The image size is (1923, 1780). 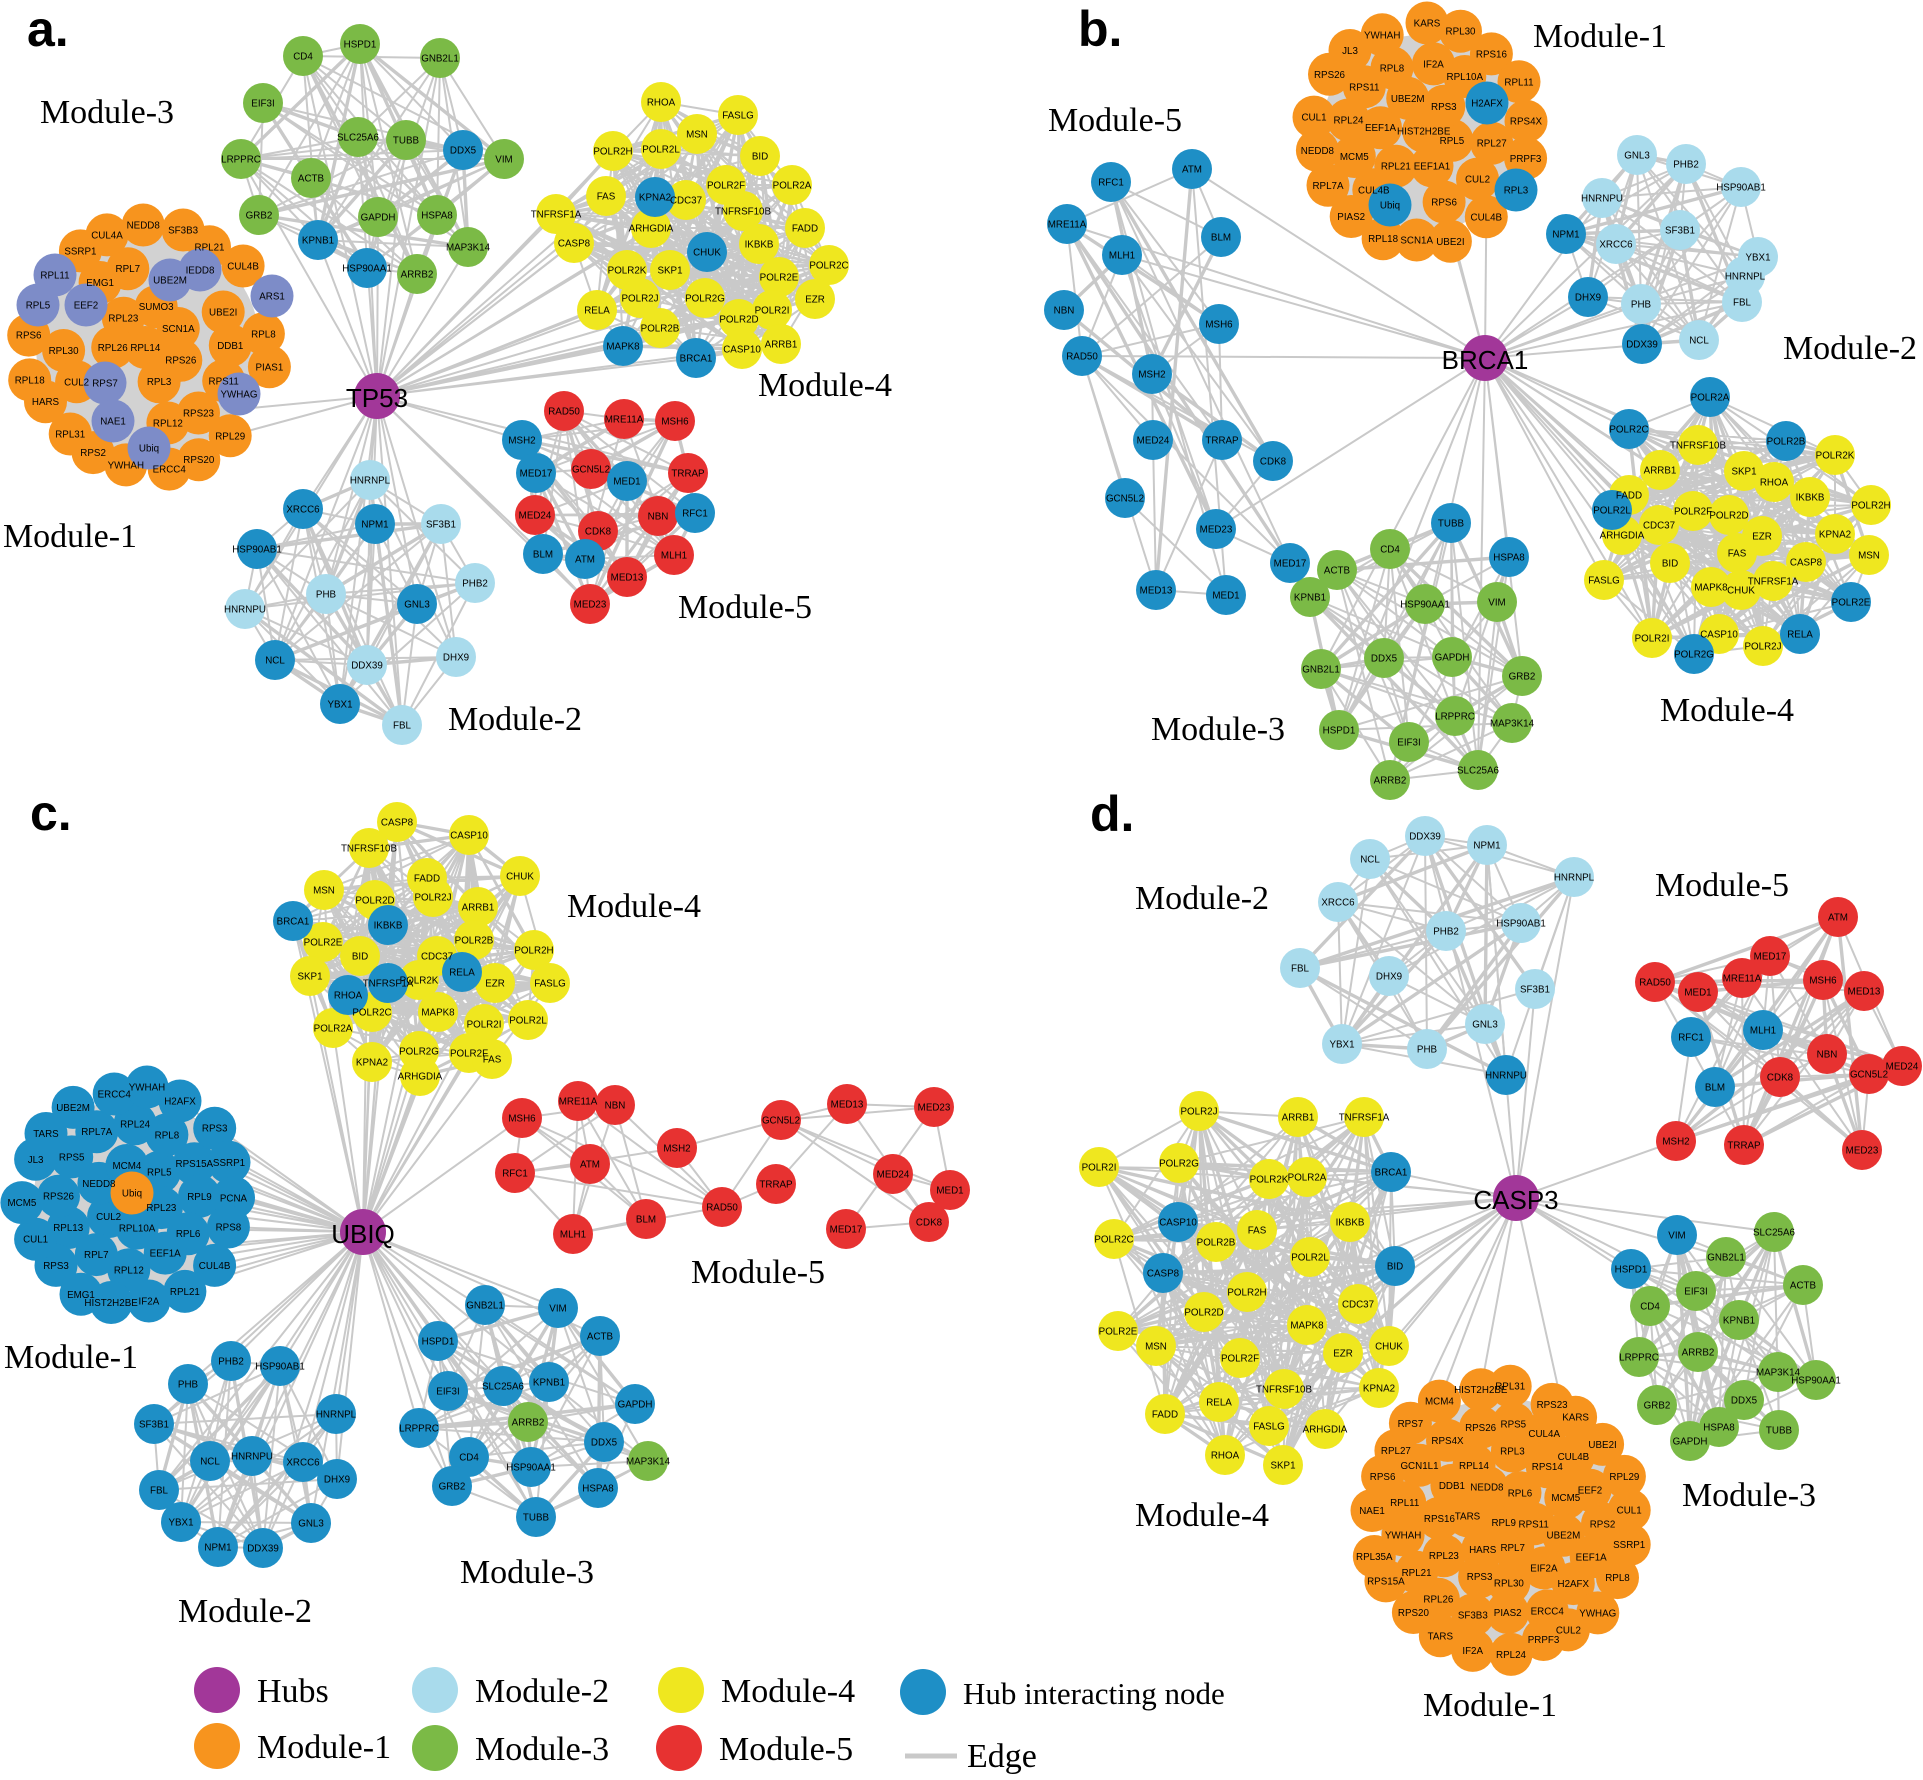 I want to click on svg-text: EZR, so click(x=495, y=984).